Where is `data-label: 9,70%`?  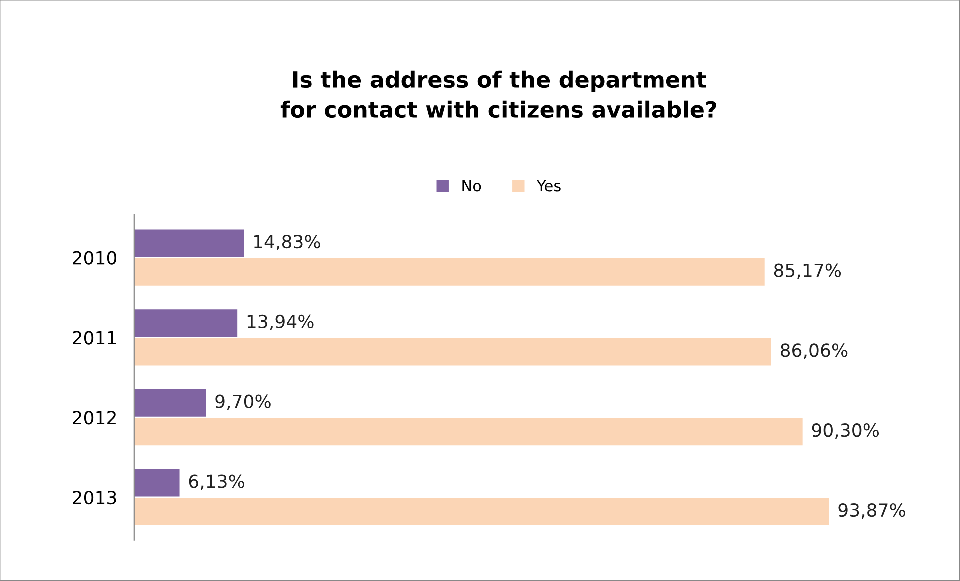
data-label: 9,70% is located at coordinates (243, 402).